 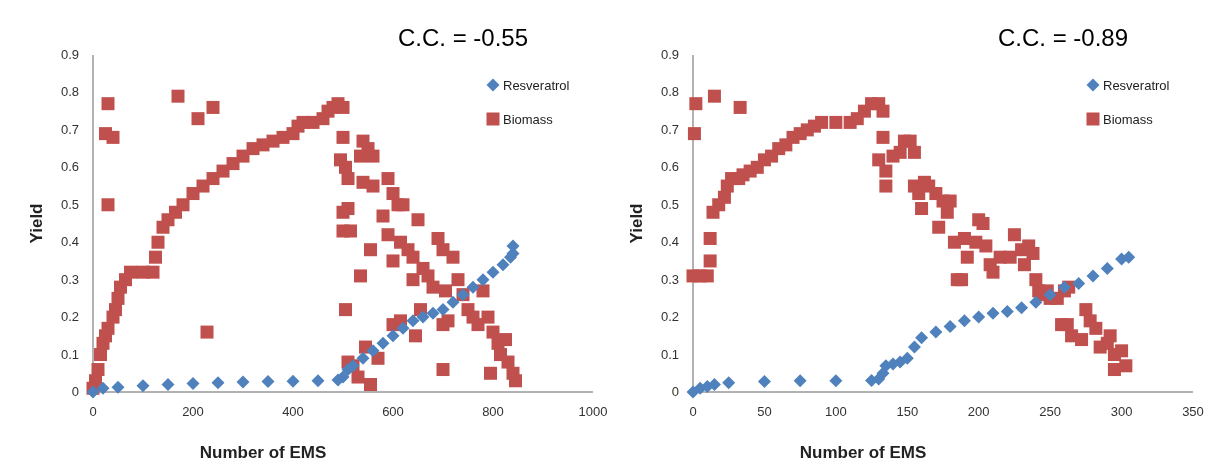 I want to click on x-tick-label: 150, so click(x=907, y=411).